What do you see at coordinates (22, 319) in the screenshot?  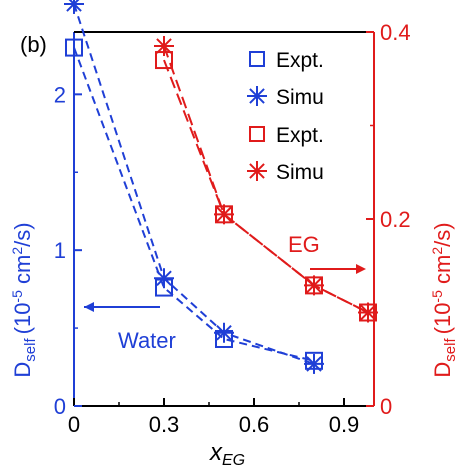 I see `left-label-units: (10` at bounding box center [22, 319].